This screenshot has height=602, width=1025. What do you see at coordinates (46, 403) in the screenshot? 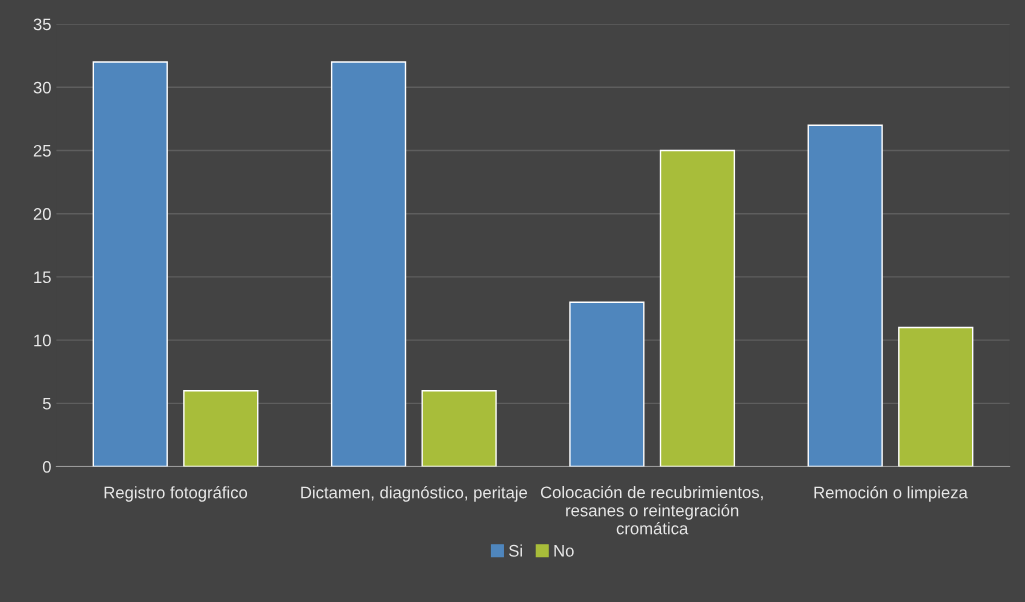
I see `y-tick-label: 5` at bounding box center [46, 403].